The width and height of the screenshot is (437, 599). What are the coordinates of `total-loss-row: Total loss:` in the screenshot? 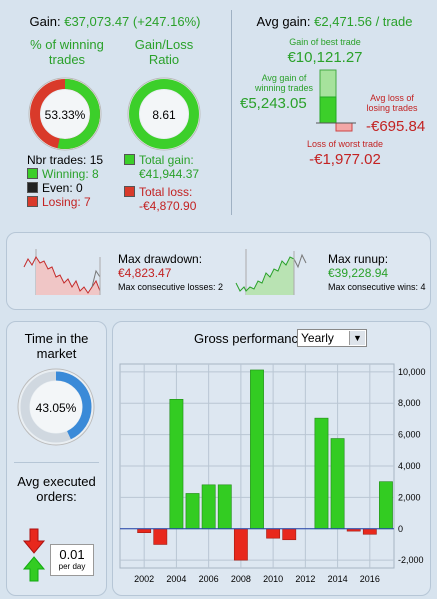 It's located at (161, 192).